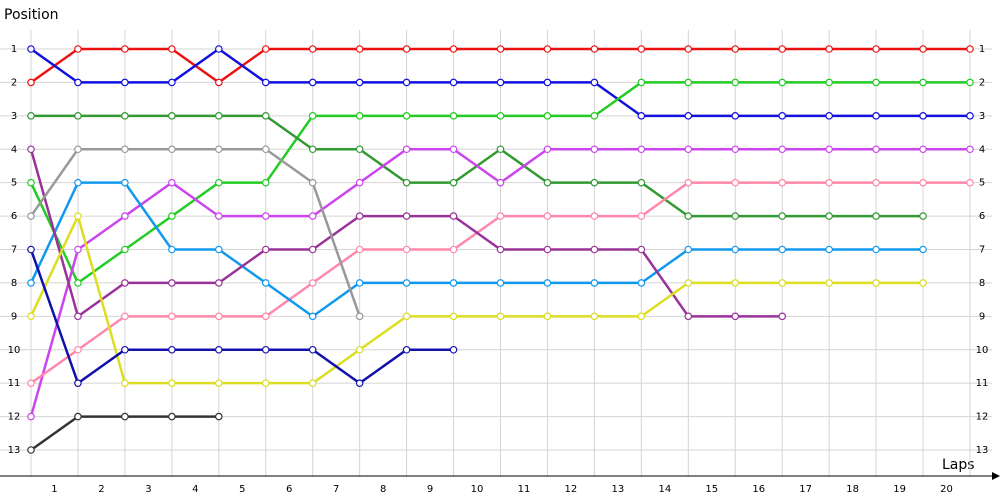 The height and width of the screenshot is (500, 1000). I want to click on y-tick-label: 7, so click(14, 250).